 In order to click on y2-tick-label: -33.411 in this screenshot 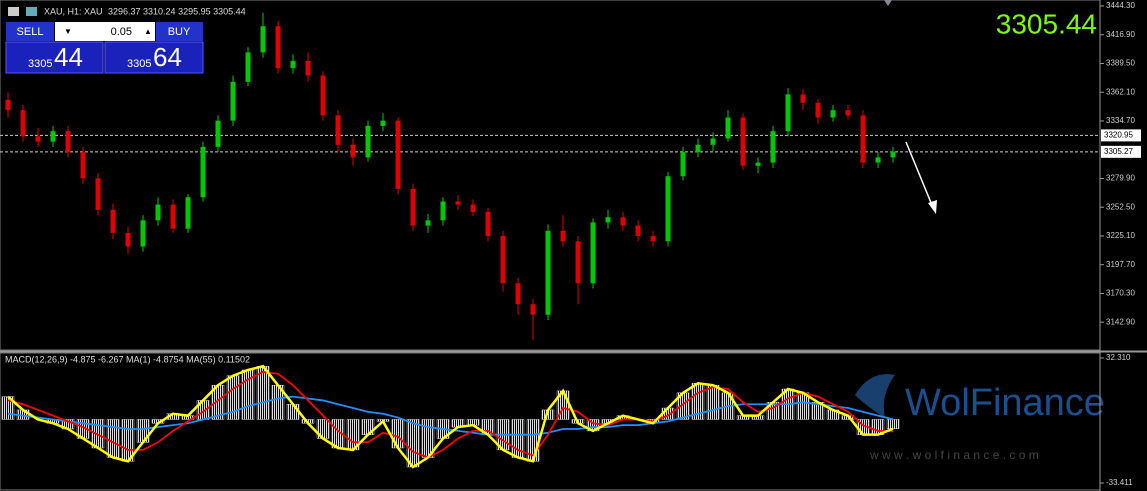, I will do `click(1119, 482)`.